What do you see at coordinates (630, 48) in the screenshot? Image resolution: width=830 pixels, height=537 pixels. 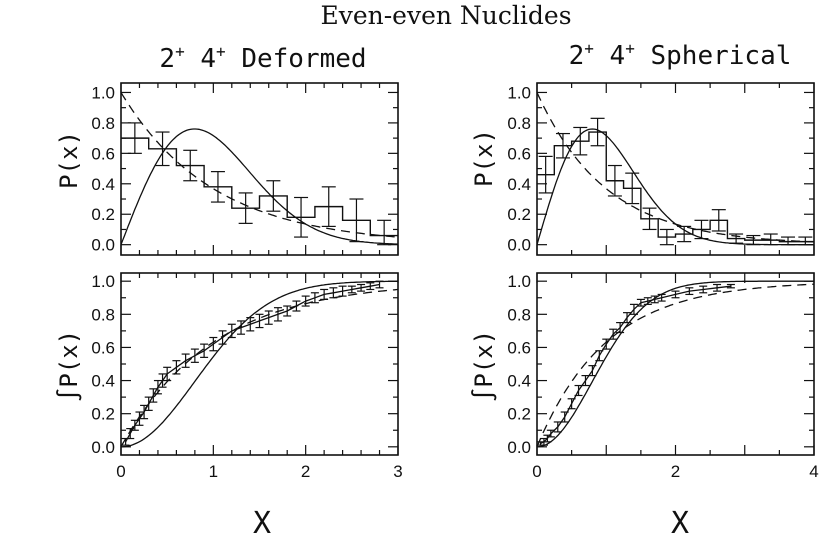 I see `title-spherical-sup2: +` at bounding box center [630, 48].